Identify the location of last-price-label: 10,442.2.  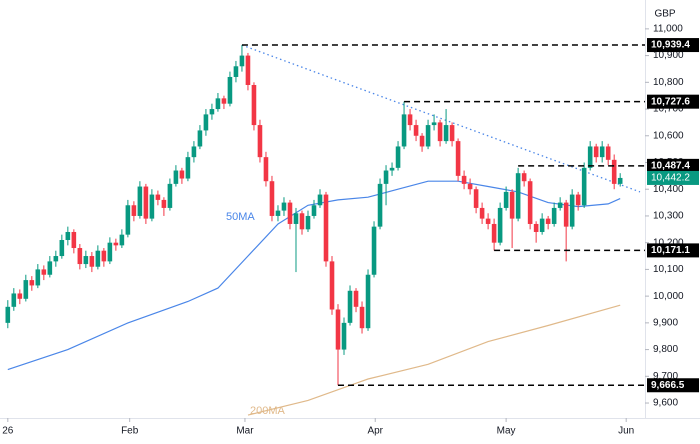
(670, 178).